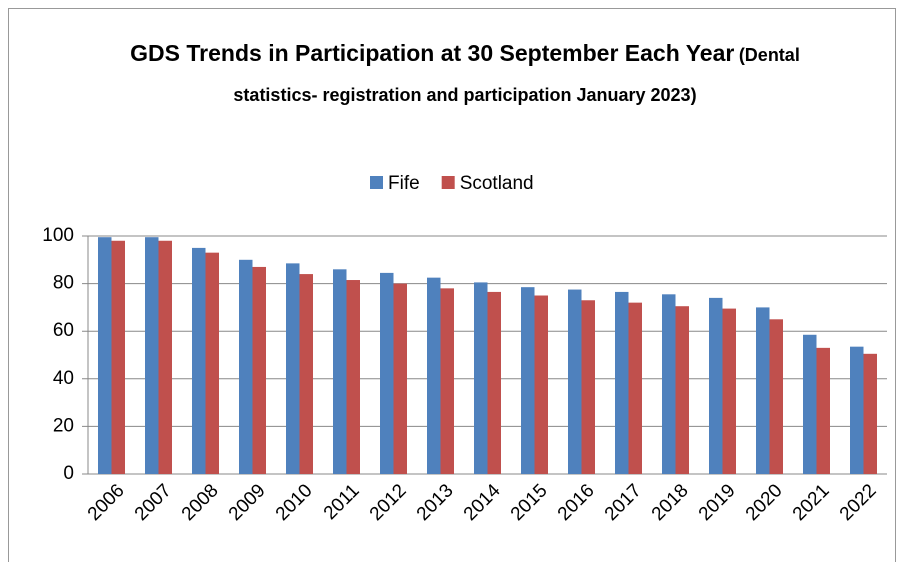  What do you see at coordinates (404, 183) in the screenshot?
I see `legend-label: Fife` at bounding box center [404, 183].